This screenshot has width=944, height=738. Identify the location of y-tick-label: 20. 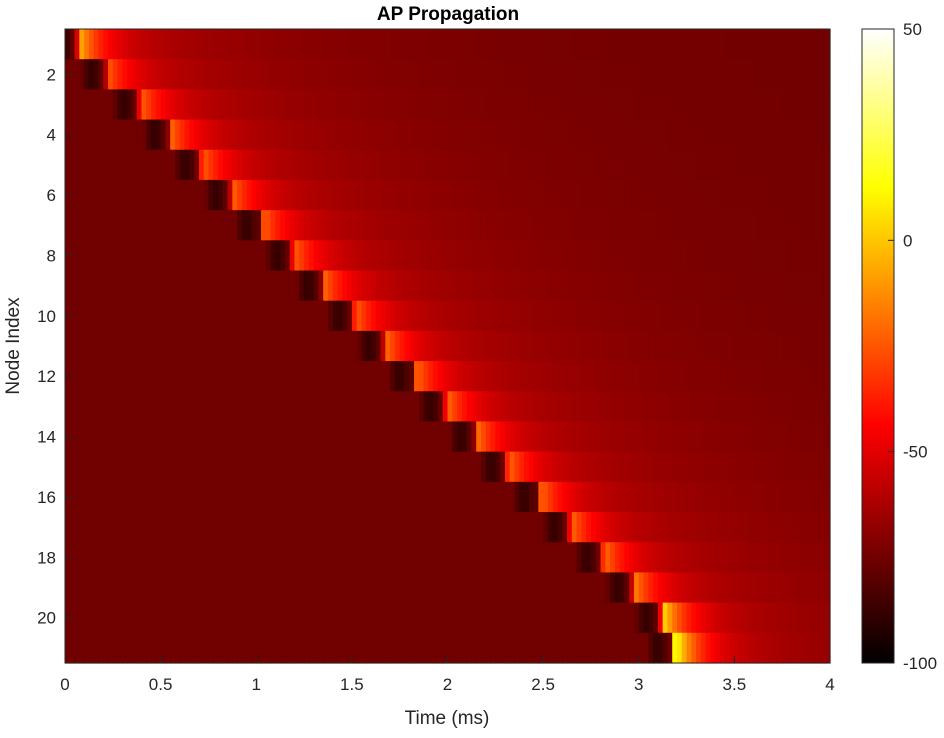
(46, 618).